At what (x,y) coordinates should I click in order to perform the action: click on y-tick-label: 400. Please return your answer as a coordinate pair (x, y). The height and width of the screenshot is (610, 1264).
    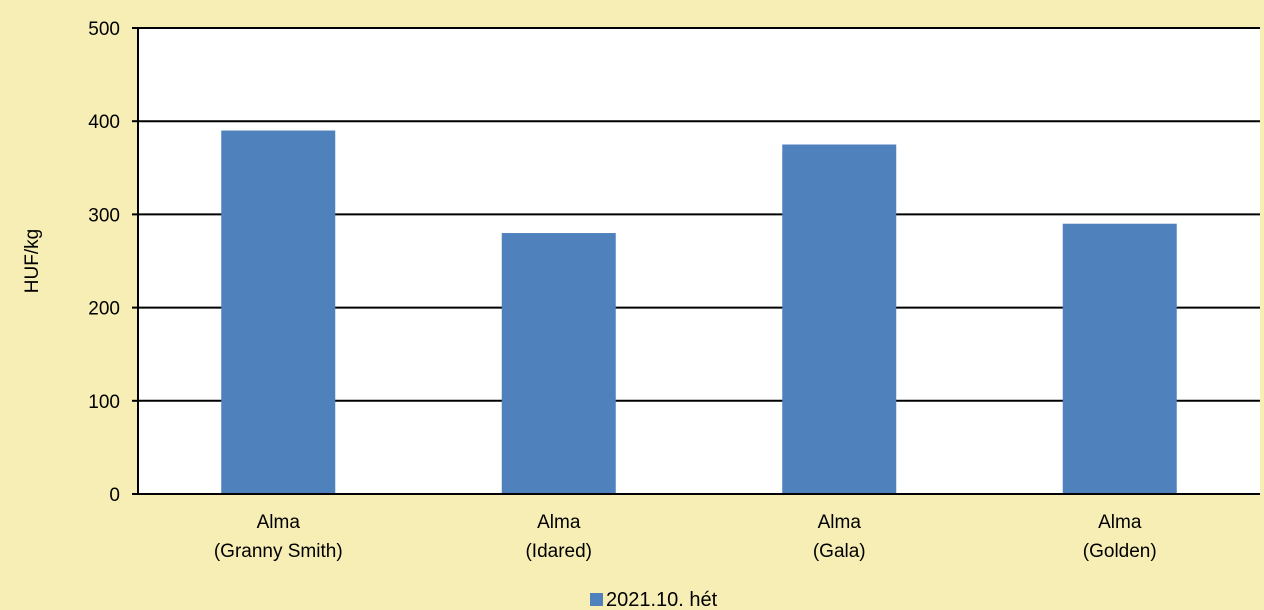
    Looking at the image, I should click on (104, 122).